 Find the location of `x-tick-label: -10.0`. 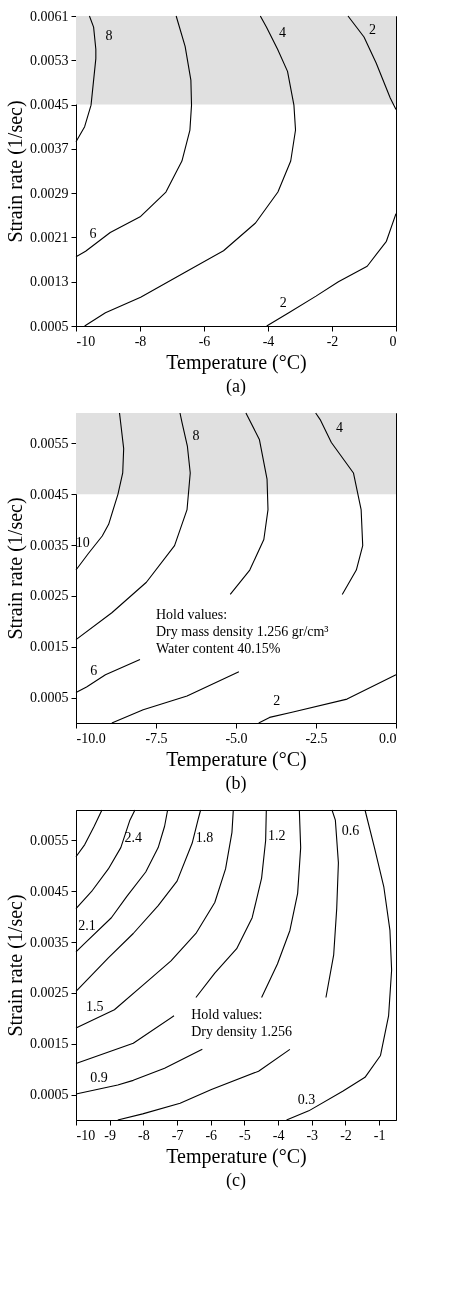

x-tick-label: -10.0 is located at coordinates (91, 738).